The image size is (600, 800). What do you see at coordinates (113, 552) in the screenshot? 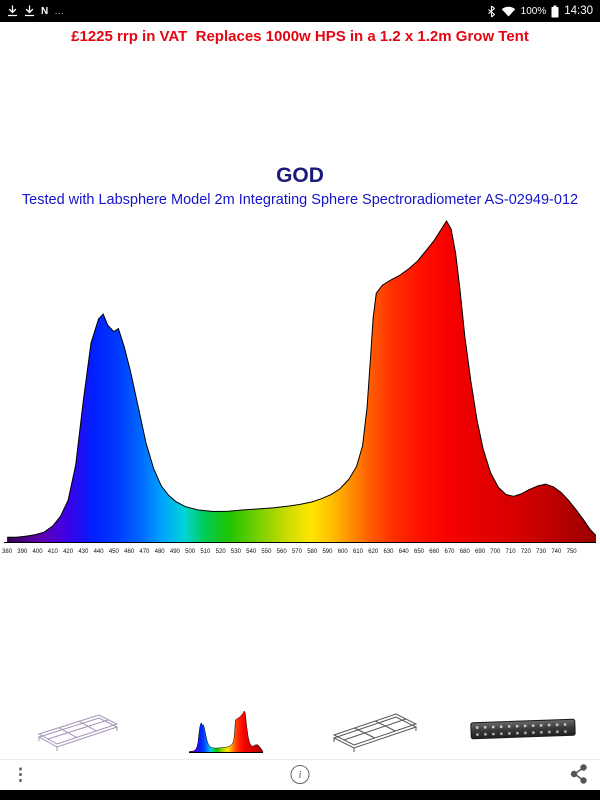
I see `x-tick-label: 450` at bounding box center [113, 552].